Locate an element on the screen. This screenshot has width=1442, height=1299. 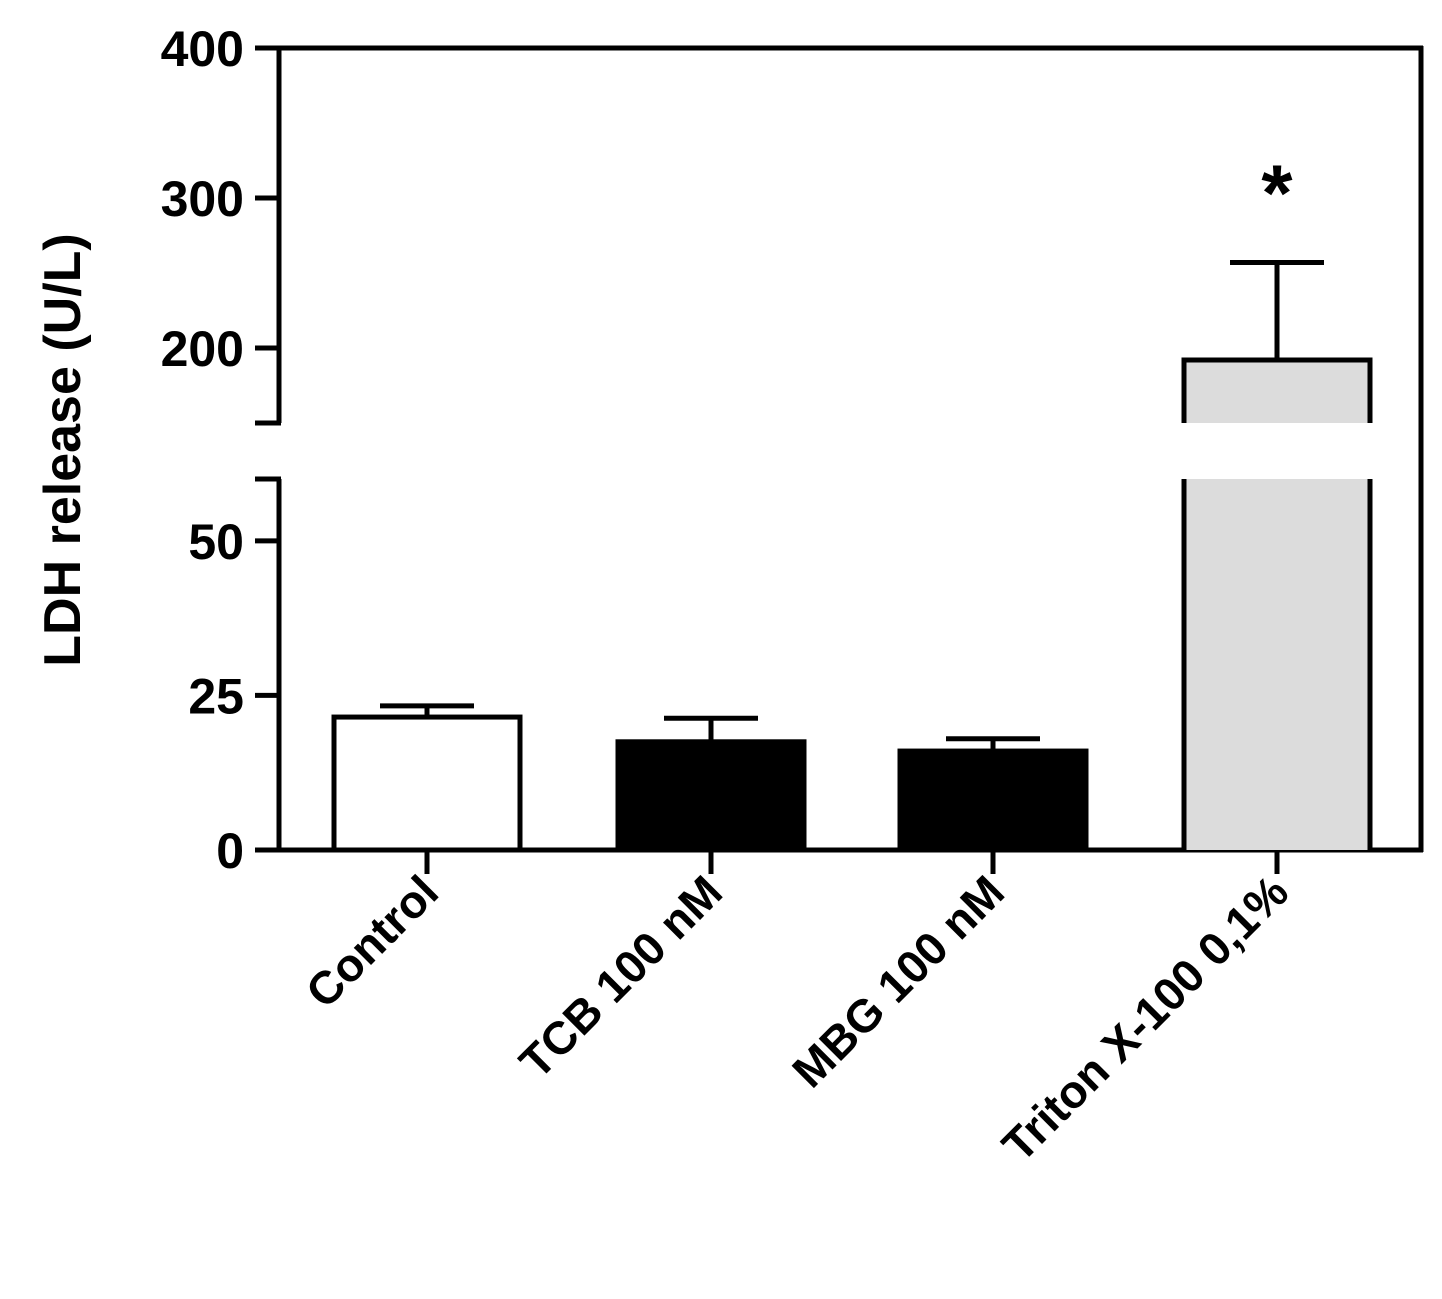
x-tick-label: TCB 100 nM is located at coordinates (620, 976).